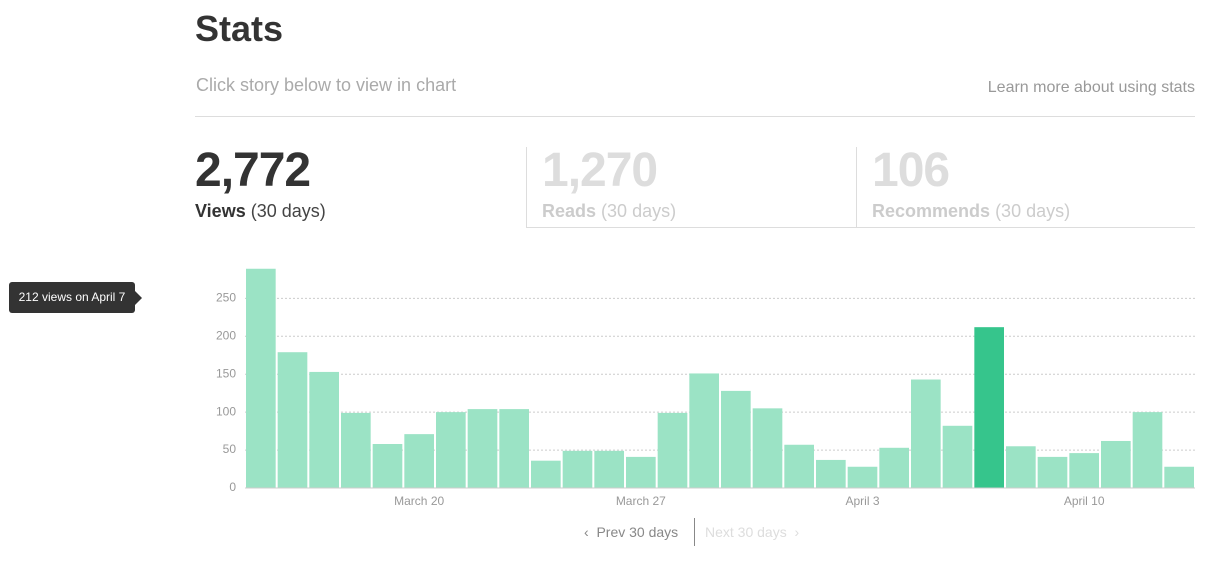 The width and height of the screenshot is (1222, 562). Describe the element at coordinates (1025, 187) in the screenshot. I see `stat-tab: 106 Recommends (30 days)` at that location.